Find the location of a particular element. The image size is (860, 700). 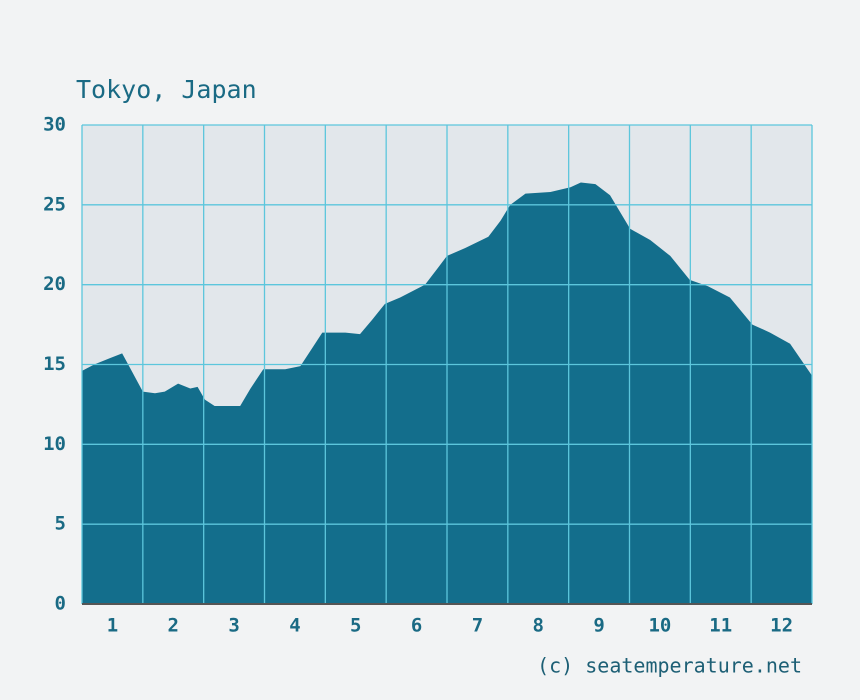

x-tick-label: 11 is located at coordinates (720, 626).